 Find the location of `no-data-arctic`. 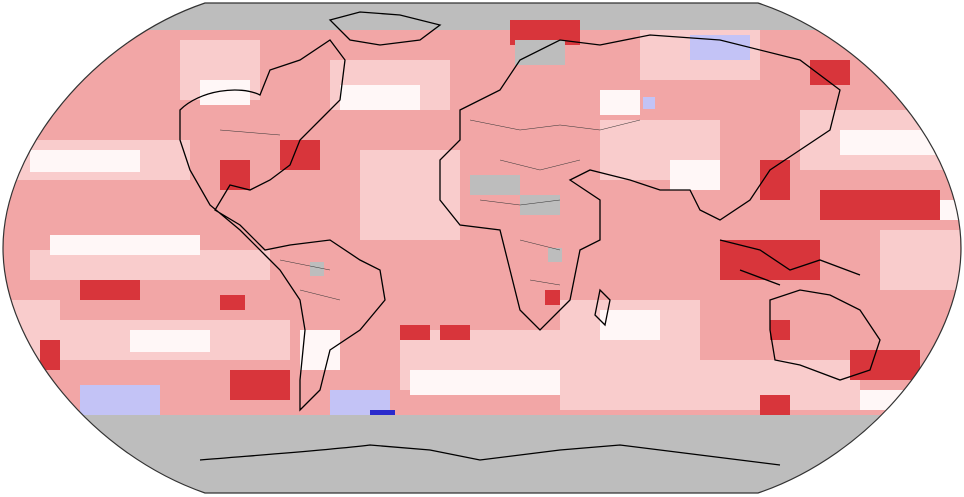

no-data-arctic is located at coordinates (482, 16).